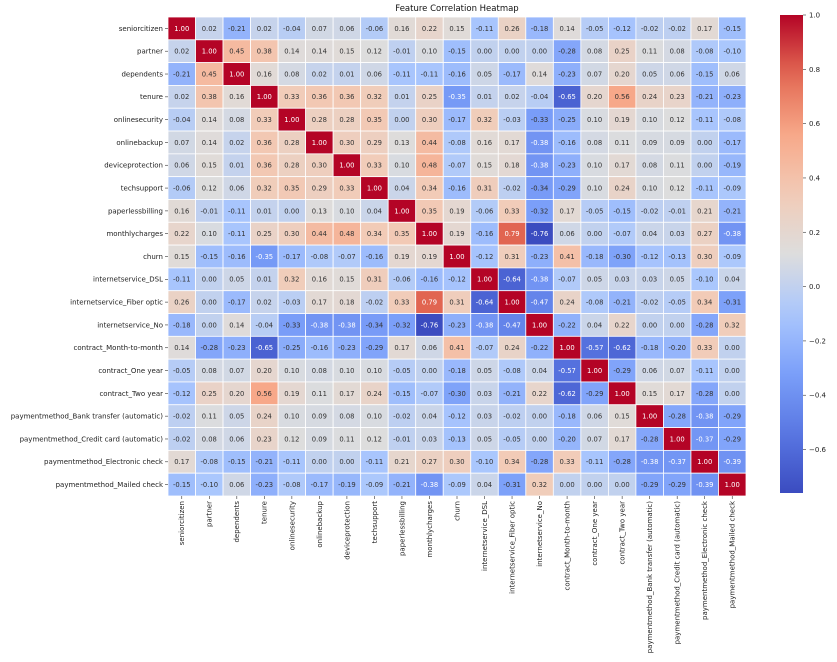 The width and height of the screenshot is (837, 662). I want to click on cell-value-label: 0.06, so click(346, 29).